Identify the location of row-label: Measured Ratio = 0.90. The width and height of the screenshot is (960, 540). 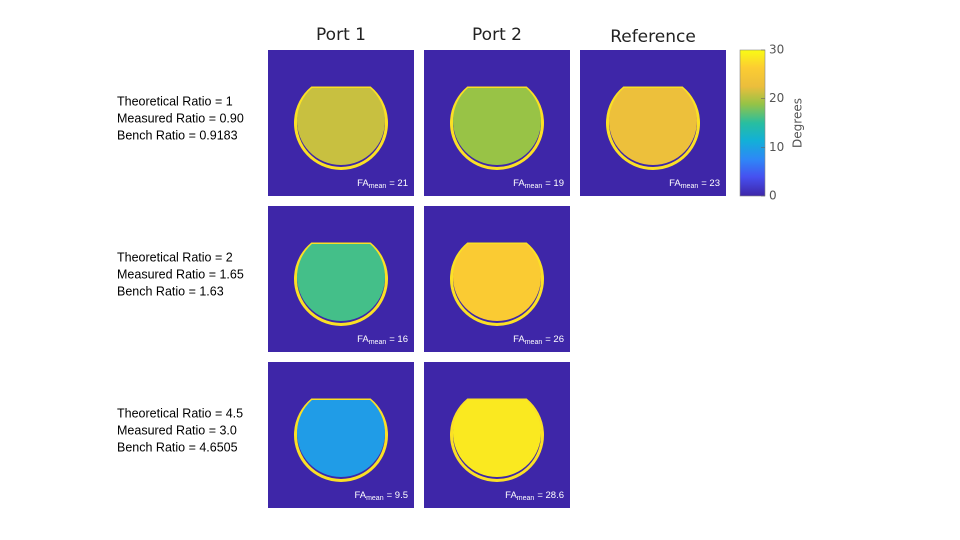
(180, 118).